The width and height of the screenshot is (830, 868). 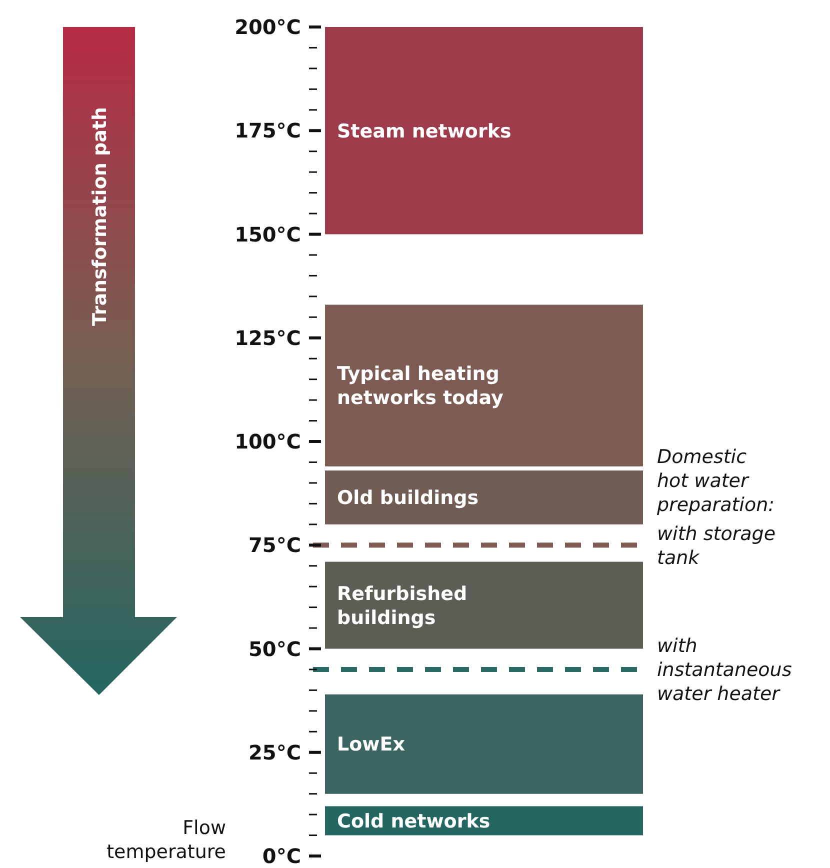 What do you see at coordinates (420, 386) in the screenshot?
I see `series-label: Typical heating networks today` at bounding box center [420, 386].